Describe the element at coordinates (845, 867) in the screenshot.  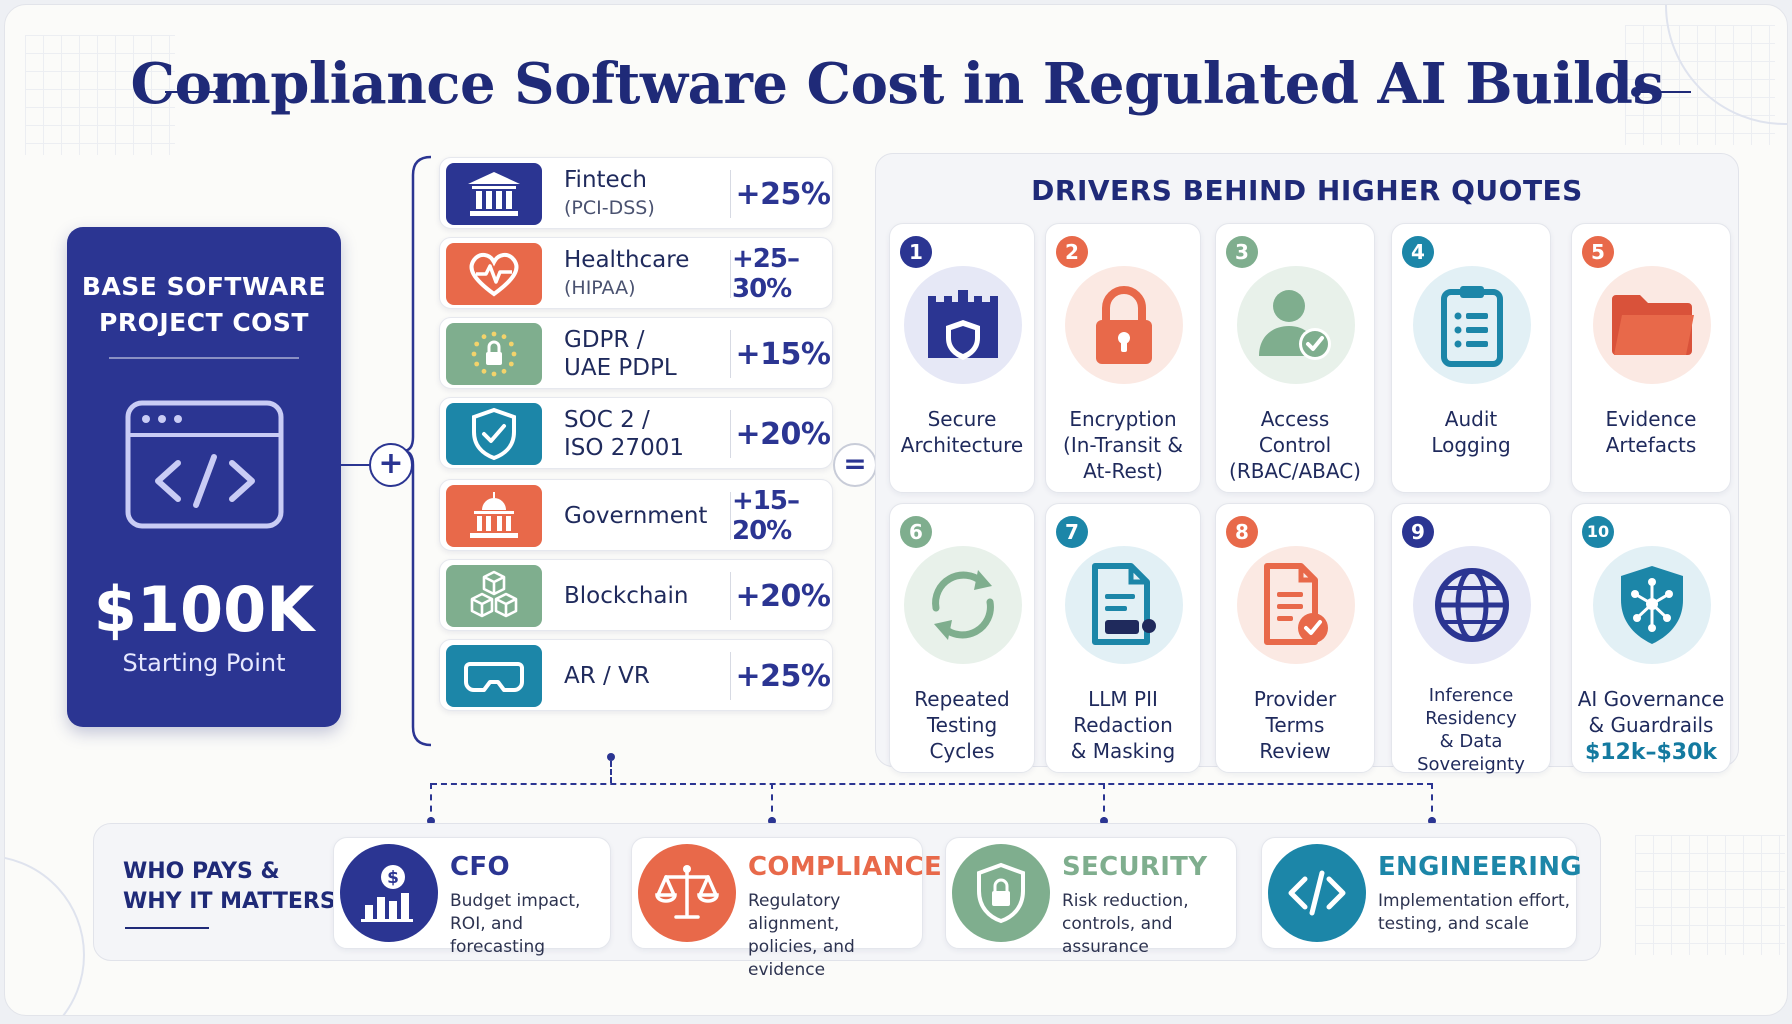
I see `role-name: COMPLIANCE` at that location.